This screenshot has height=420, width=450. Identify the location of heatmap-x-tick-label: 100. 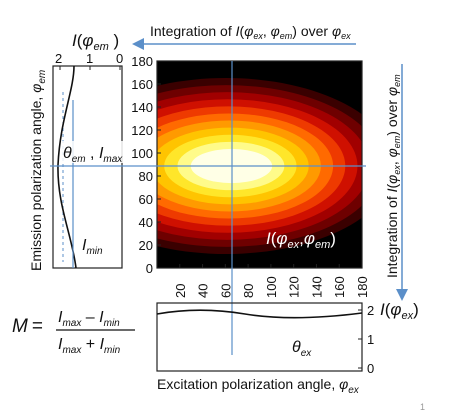
(271, 287).